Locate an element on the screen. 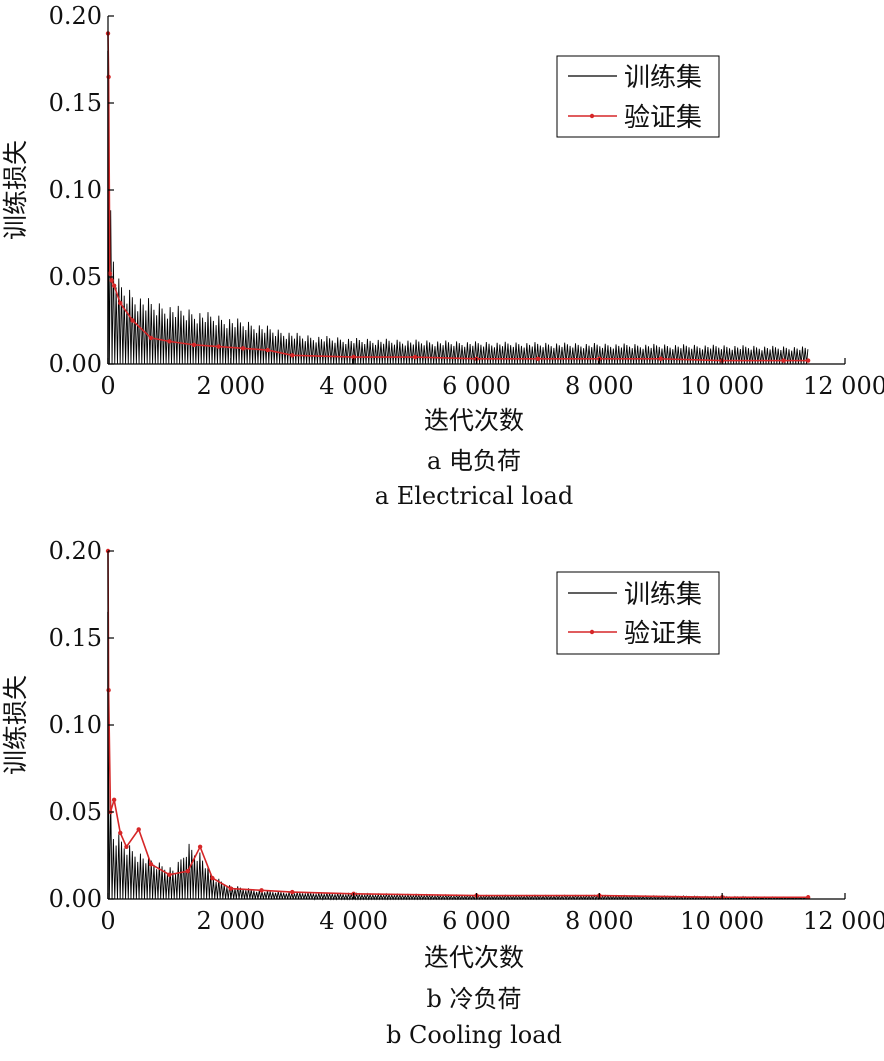  chart-b-y-axis-title: 训练损失 is located at coordinates (15, 725).